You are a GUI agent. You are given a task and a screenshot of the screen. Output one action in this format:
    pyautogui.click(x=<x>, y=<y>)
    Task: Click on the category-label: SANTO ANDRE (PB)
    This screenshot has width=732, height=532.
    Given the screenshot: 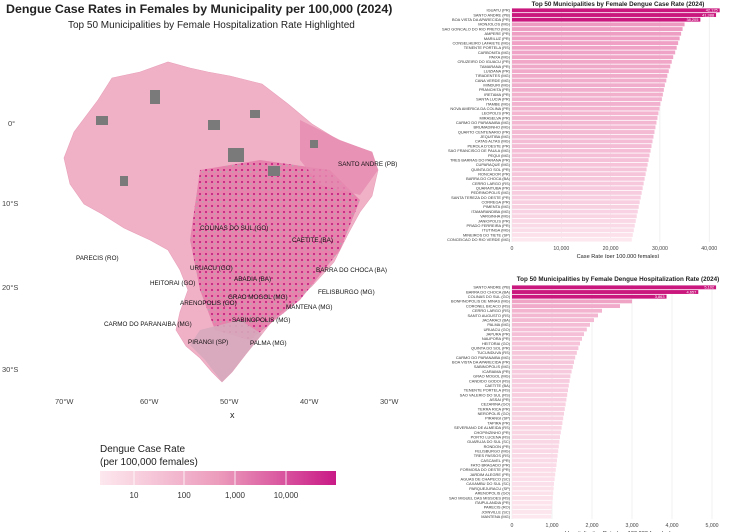 What is the action you would take?
    pyautogui.click(x=491, y=287)
    